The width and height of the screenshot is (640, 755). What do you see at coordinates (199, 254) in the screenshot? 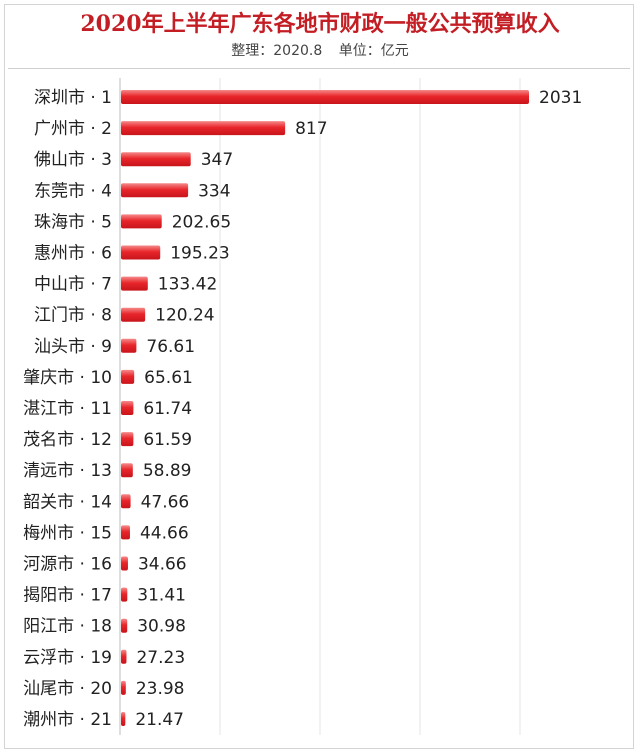
I see `value-label: 195.23` at bounding box center [199, 254].